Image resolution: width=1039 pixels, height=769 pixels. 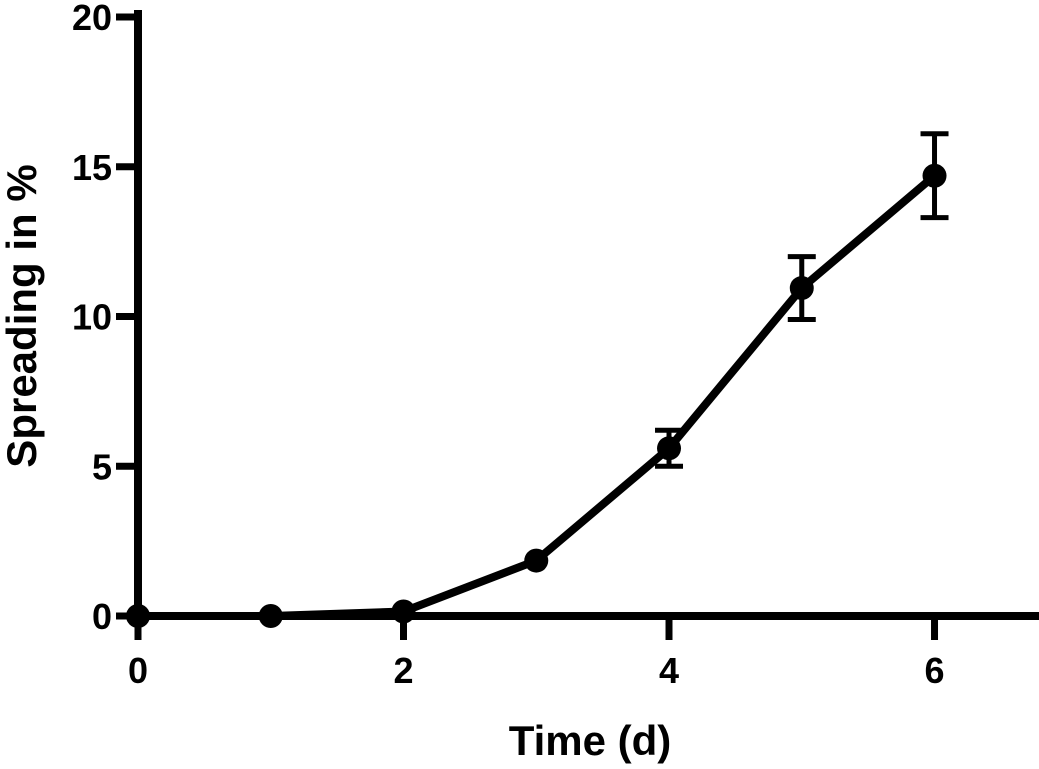 What do you see at coordinates (935, 670) in the screenshot?
I see `x-tick-label: 6` at bounding box center [935, 670].